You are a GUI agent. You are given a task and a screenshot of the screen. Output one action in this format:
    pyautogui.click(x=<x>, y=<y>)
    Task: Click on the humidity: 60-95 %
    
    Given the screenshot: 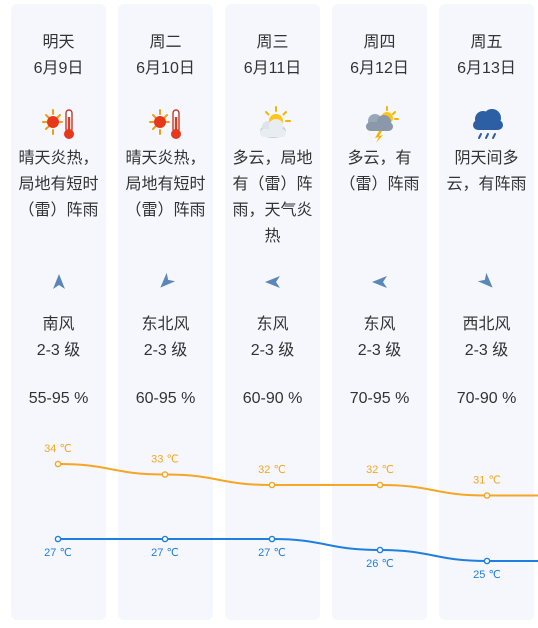 What is the action you would take?
    pyautogui.click(x=165, y=398)
    